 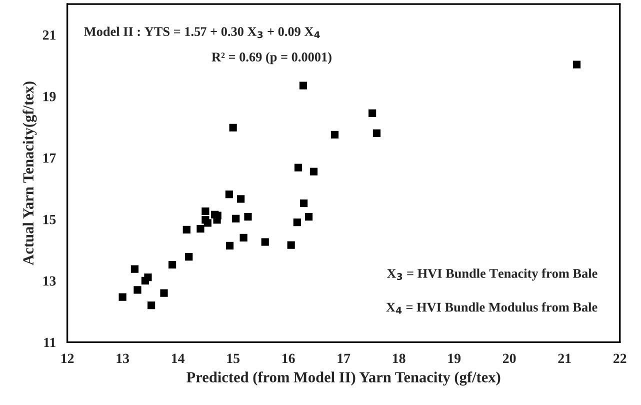 I want to click on x-tick-label: 15, so click(x=233, y=359).